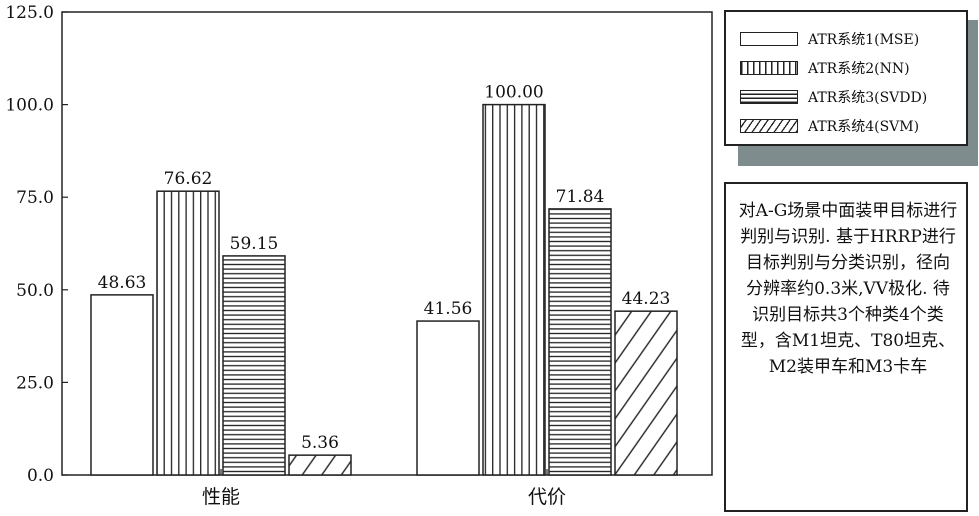  I want to click on legend-label-svdd: ATR系统3(SVDD), so click(868, 98).